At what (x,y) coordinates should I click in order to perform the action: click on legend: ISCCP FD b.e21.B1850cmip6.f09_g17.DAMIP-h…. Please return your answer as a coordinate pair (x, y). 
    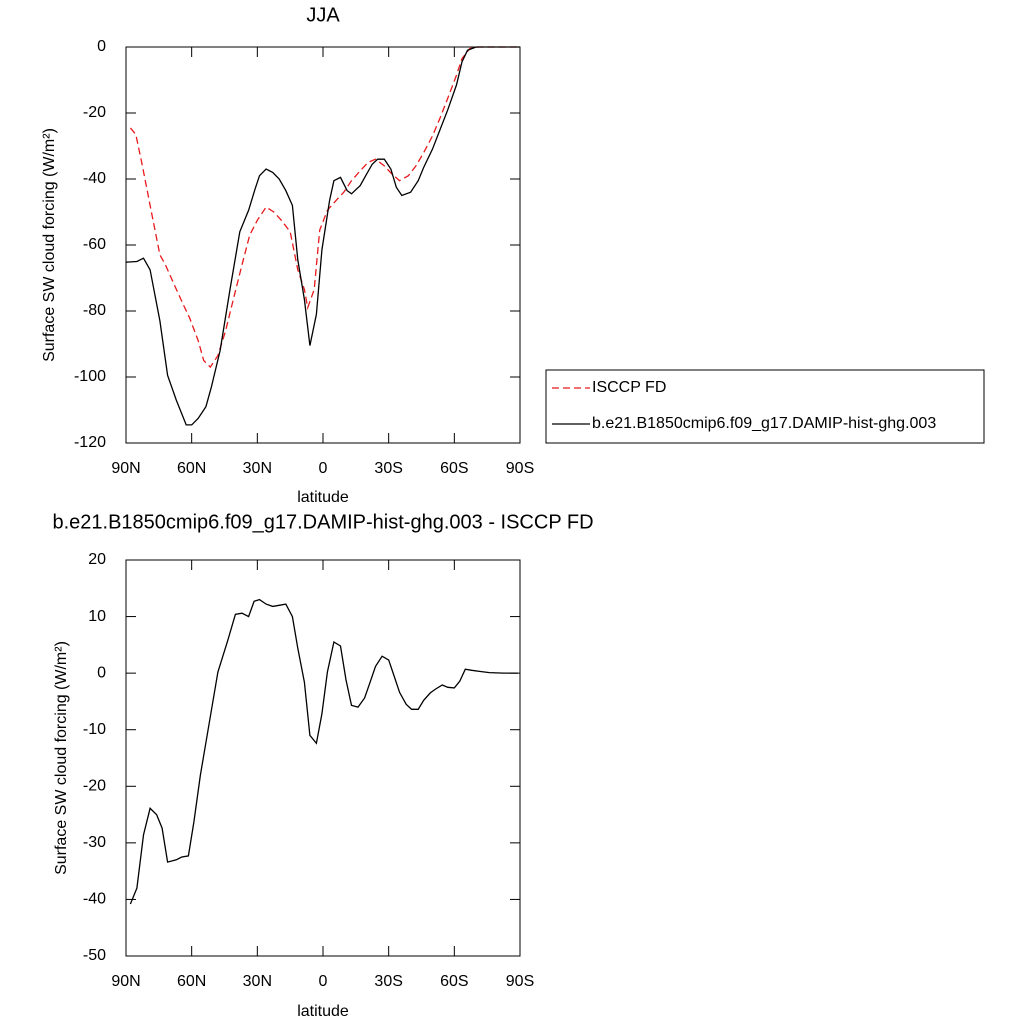
    Looking at the image, I should click on (765, 406).